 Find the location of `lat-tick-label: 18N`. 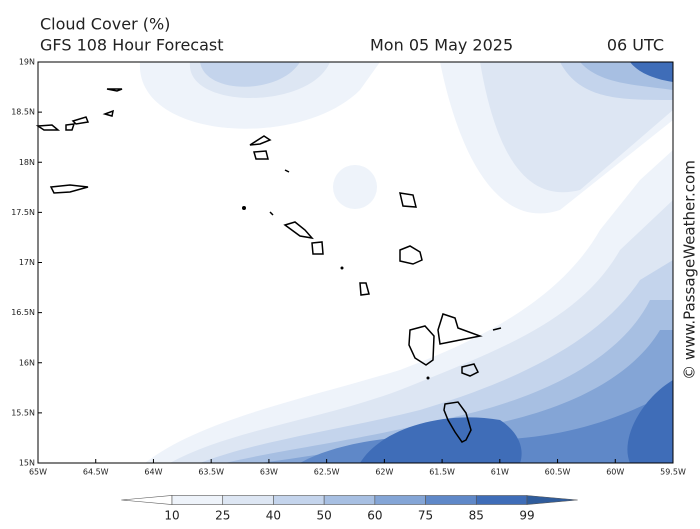

lat-tick-label: 18N is located at coordinates (27, 162).